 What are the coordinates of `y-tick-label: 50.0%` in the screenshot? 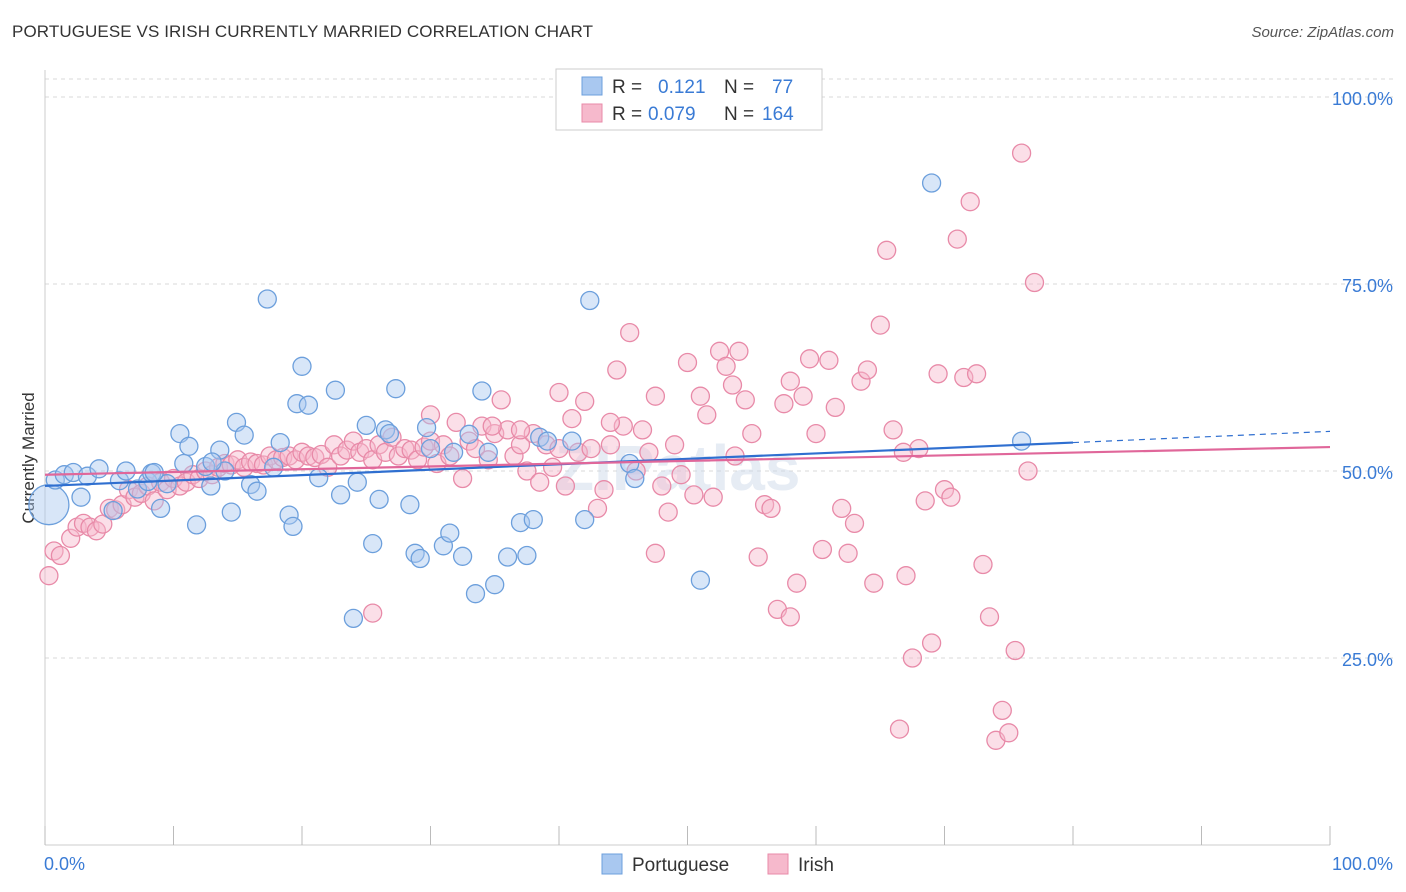 It's located at (1367, 473).